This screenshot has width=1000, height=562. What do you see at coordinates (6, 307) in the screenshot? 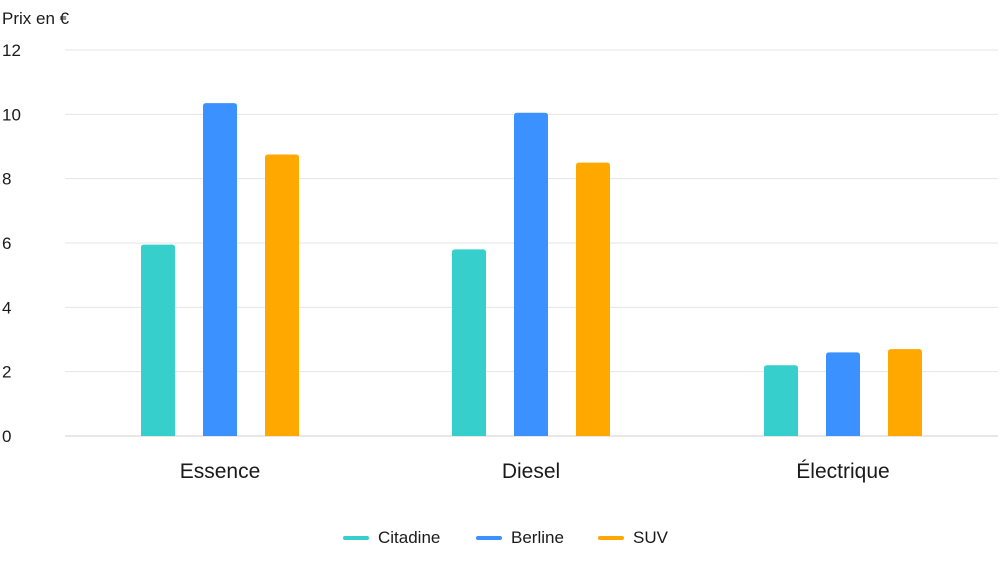
I see `y-tick-label: 4` at bounding box center [6, 307].